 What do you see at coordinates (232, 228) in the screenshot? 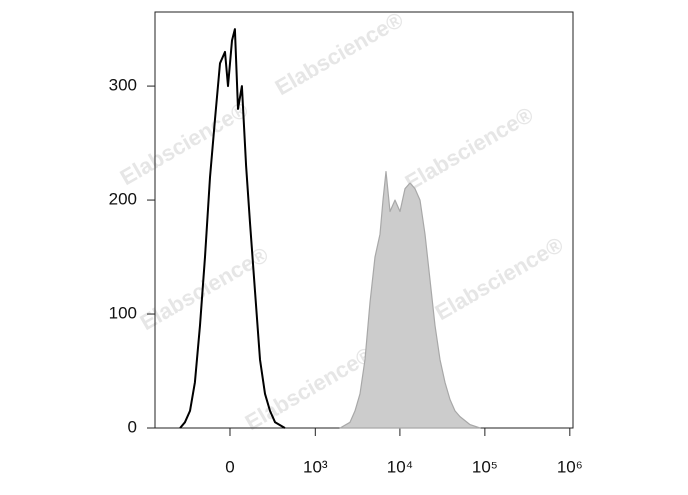
I see `histogram-line` at bounding box center [232, 228].